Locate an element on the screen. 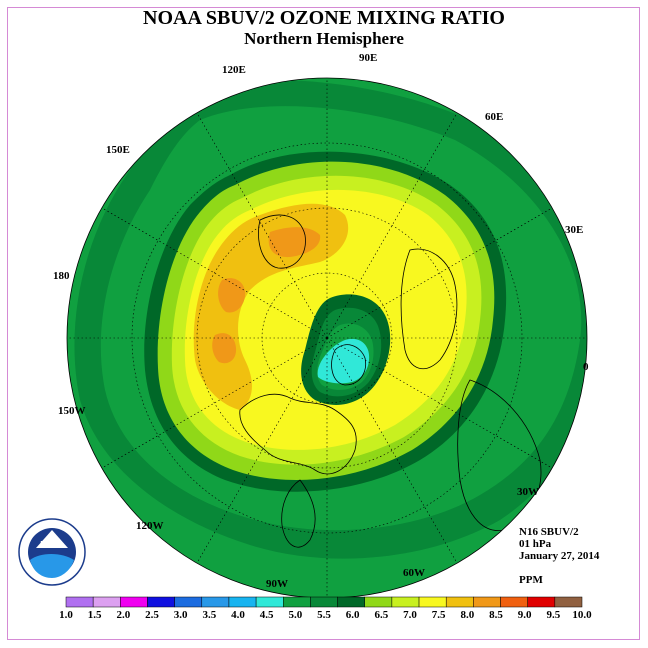  colorbar-tick-label: 1.5 is located at coordinates (95, 615).